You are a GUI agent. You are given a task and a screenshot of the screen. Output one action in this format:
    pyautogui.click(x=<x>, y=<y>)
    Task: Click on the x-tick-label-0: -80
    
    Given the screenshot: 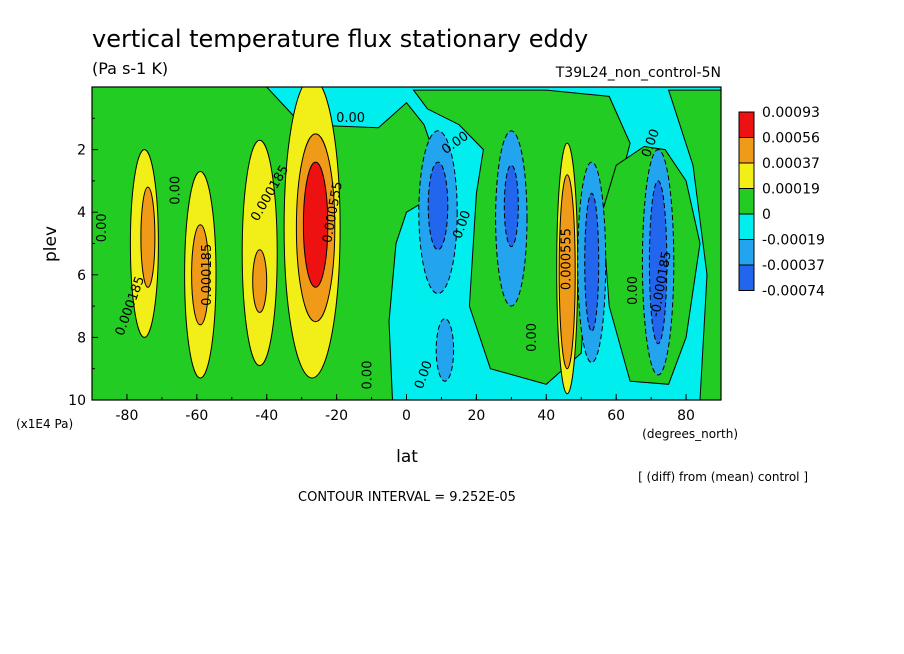 What is the action you would take?
    pyautogui.click(x=127, y=416)
    